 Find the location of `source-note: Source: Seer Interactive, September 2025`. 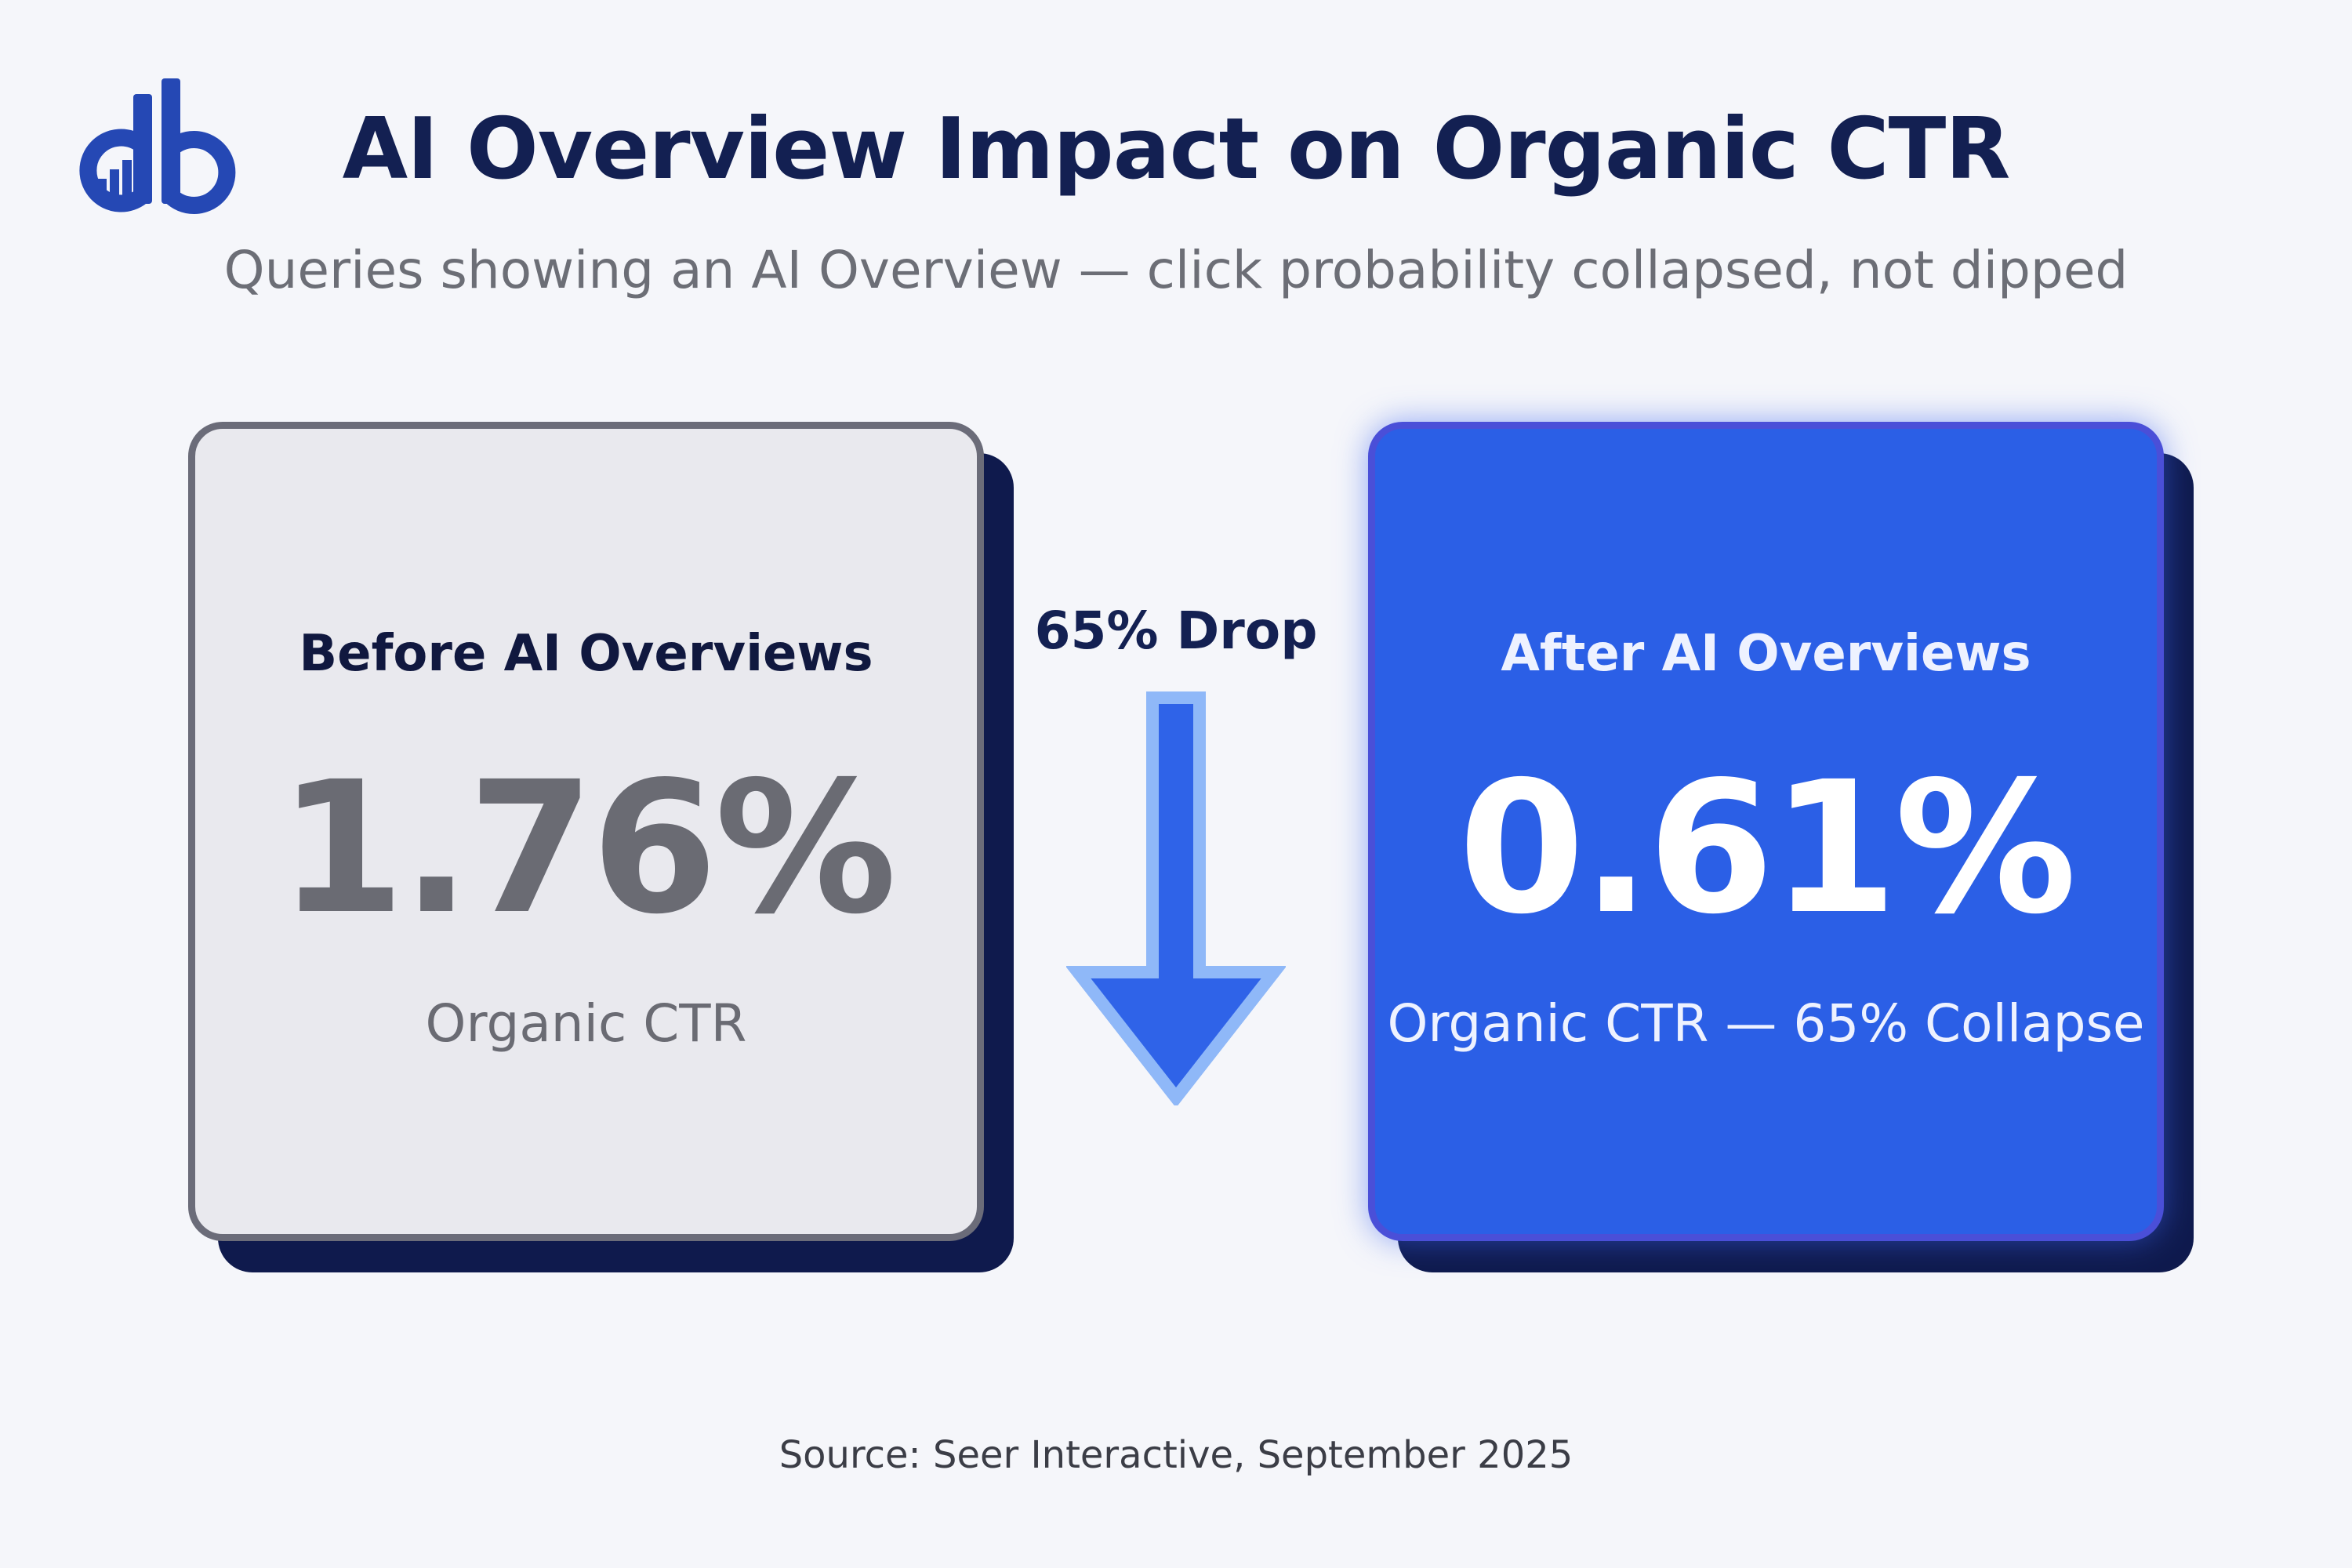

source-note: Source: Seer Interactive, September 2025 is located at coordinates (1176, 1455).